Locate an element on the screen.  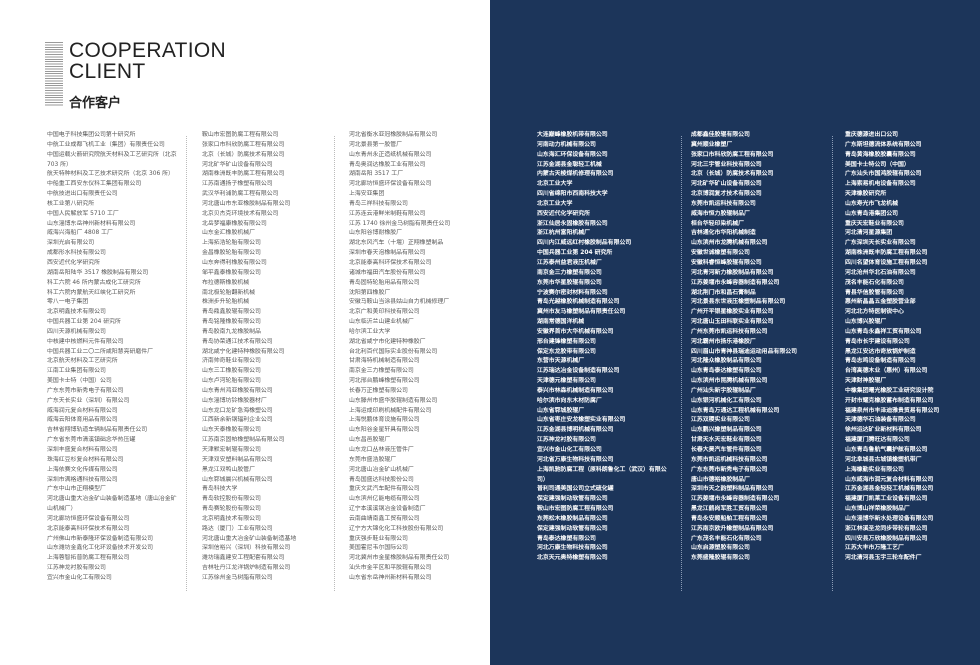
client-list-item: 中橡集团曙光橡胶工业研究设计院 is located at coordinates (889, 390).